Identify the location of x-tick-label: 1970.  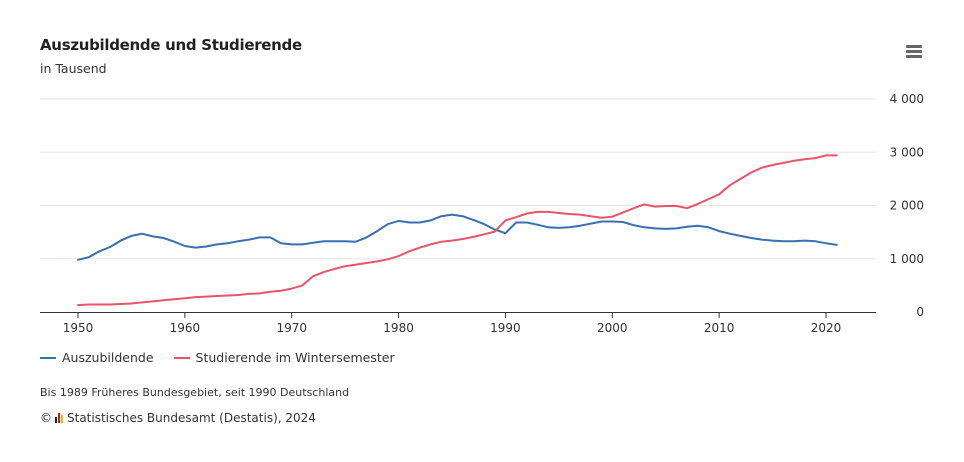
(291, 328).